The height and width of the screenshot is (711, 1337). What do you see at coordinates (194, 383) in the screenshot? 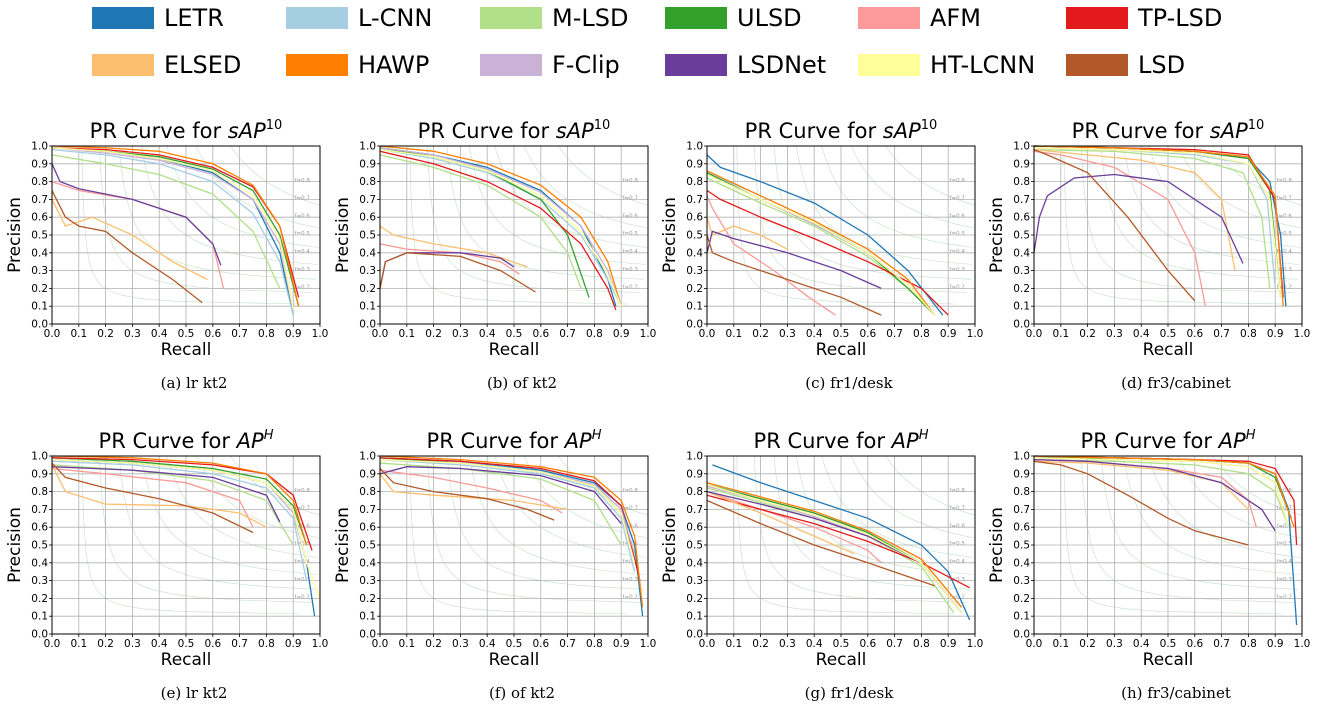
I see `chart-caption: (a) lr kt2` at bounding box center [194, 383].